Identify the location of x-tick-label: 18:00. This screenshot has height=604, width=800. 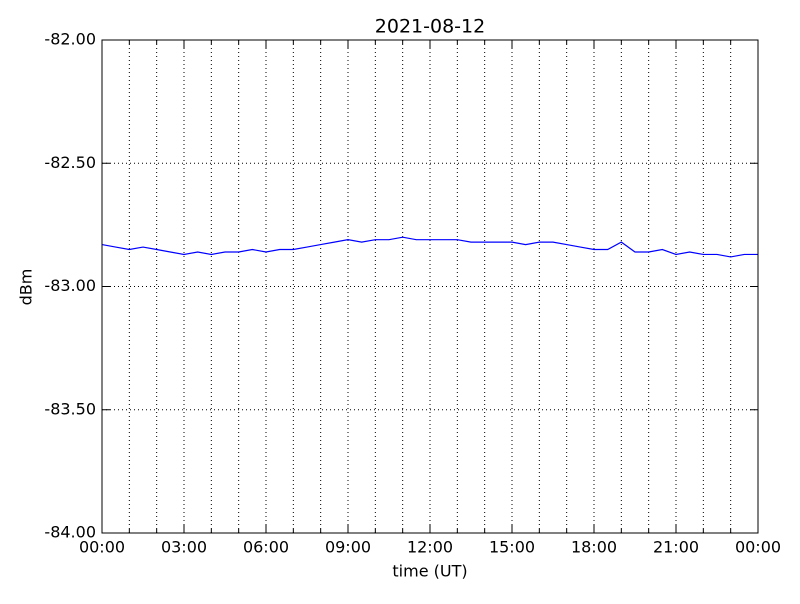
(594, 547).